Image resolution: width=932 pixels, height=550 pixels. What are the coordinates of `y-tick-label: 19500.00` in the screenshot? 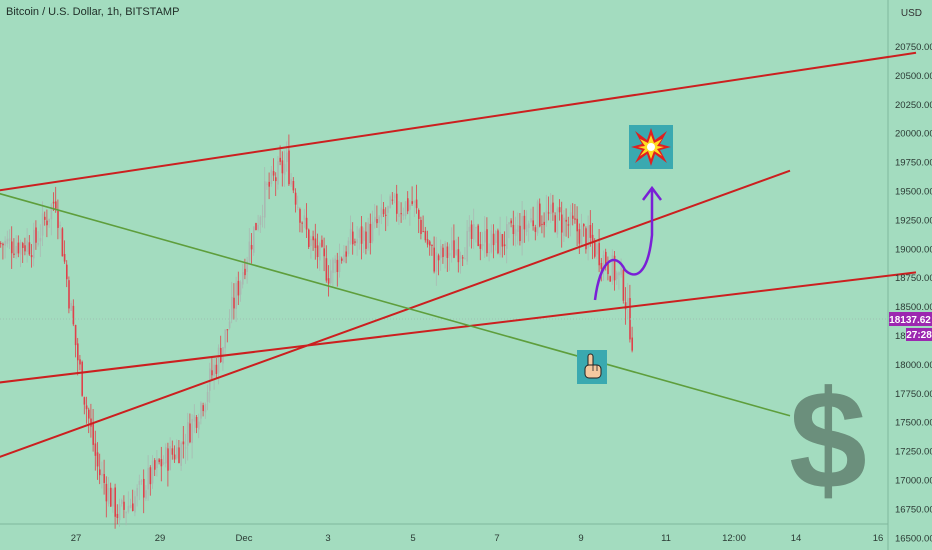 It's located at (913, 192).